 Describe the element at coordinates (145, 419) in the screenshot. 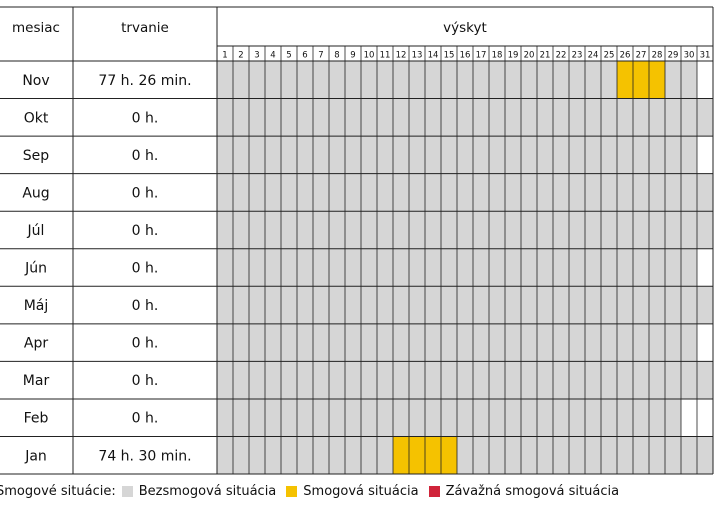

I see `row-duration-9: 0 h.` at that location.